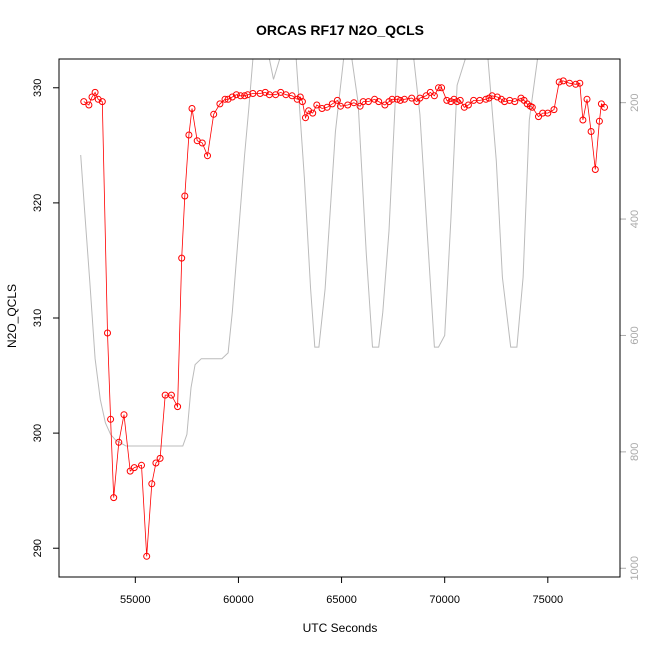 This screenshot has width=650, height=650. Describe the element at coordinates (38, 548) in the screenshot. I see `y-tick-label: 290` at that location.